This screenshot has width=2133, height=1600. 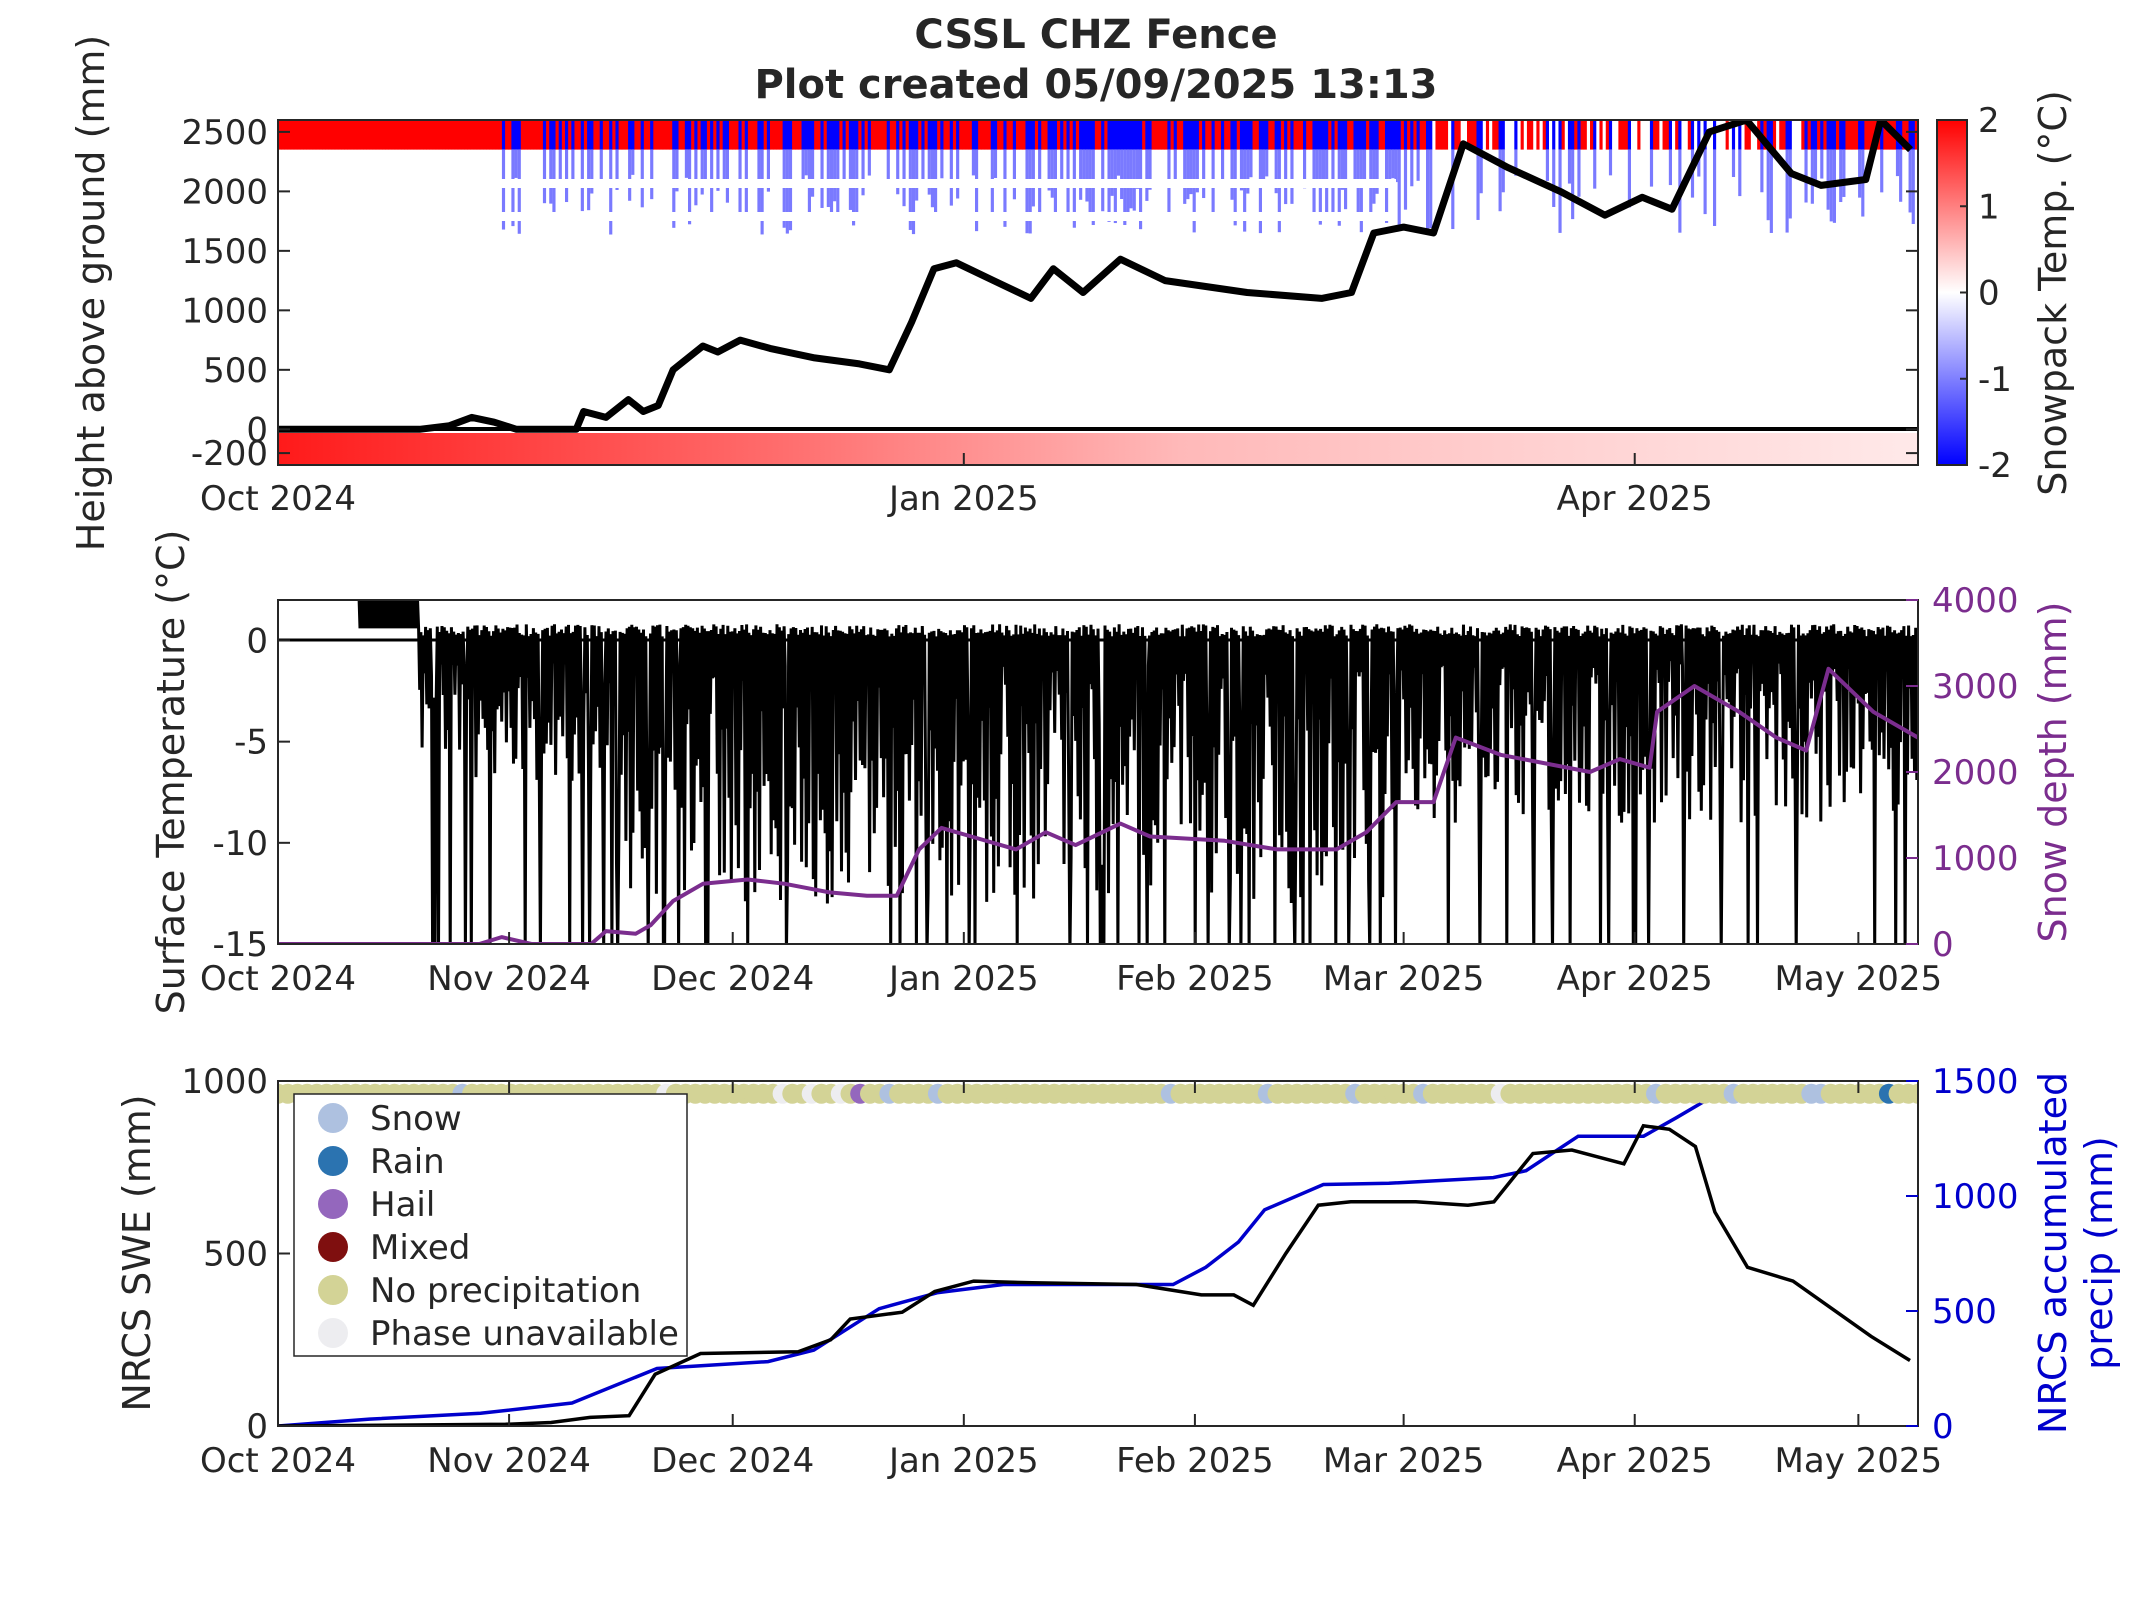 I want to click on missing-sensor-row, so click(x=837, y=183).